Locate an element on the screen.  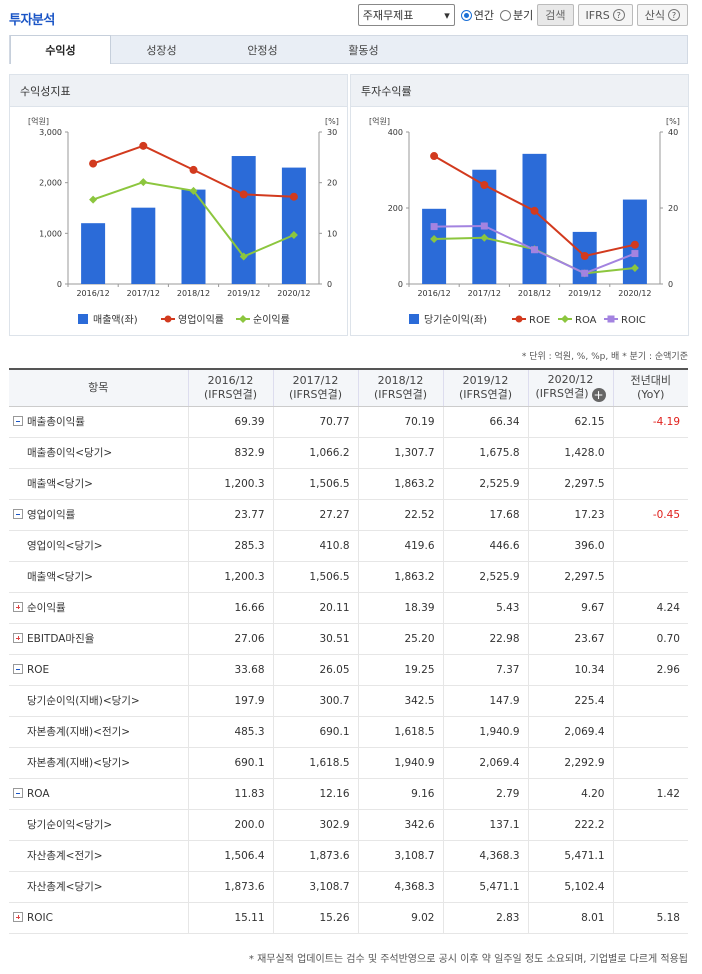
value-cell: 225.4 is located at coordinates (570, 701).